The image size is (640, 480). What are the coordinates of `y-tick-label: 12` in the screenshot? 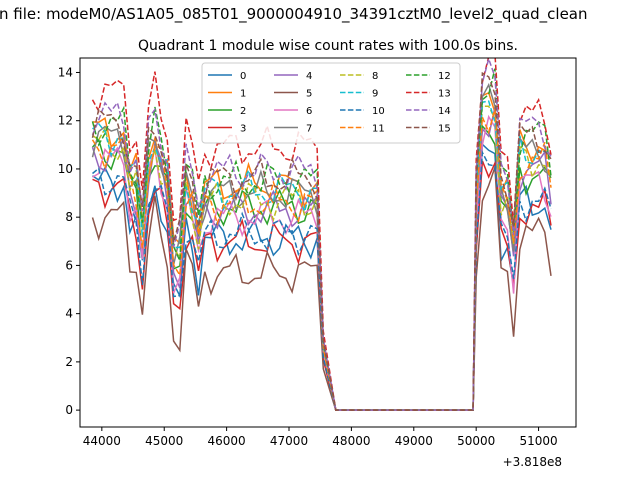 It's located at (65, 121).